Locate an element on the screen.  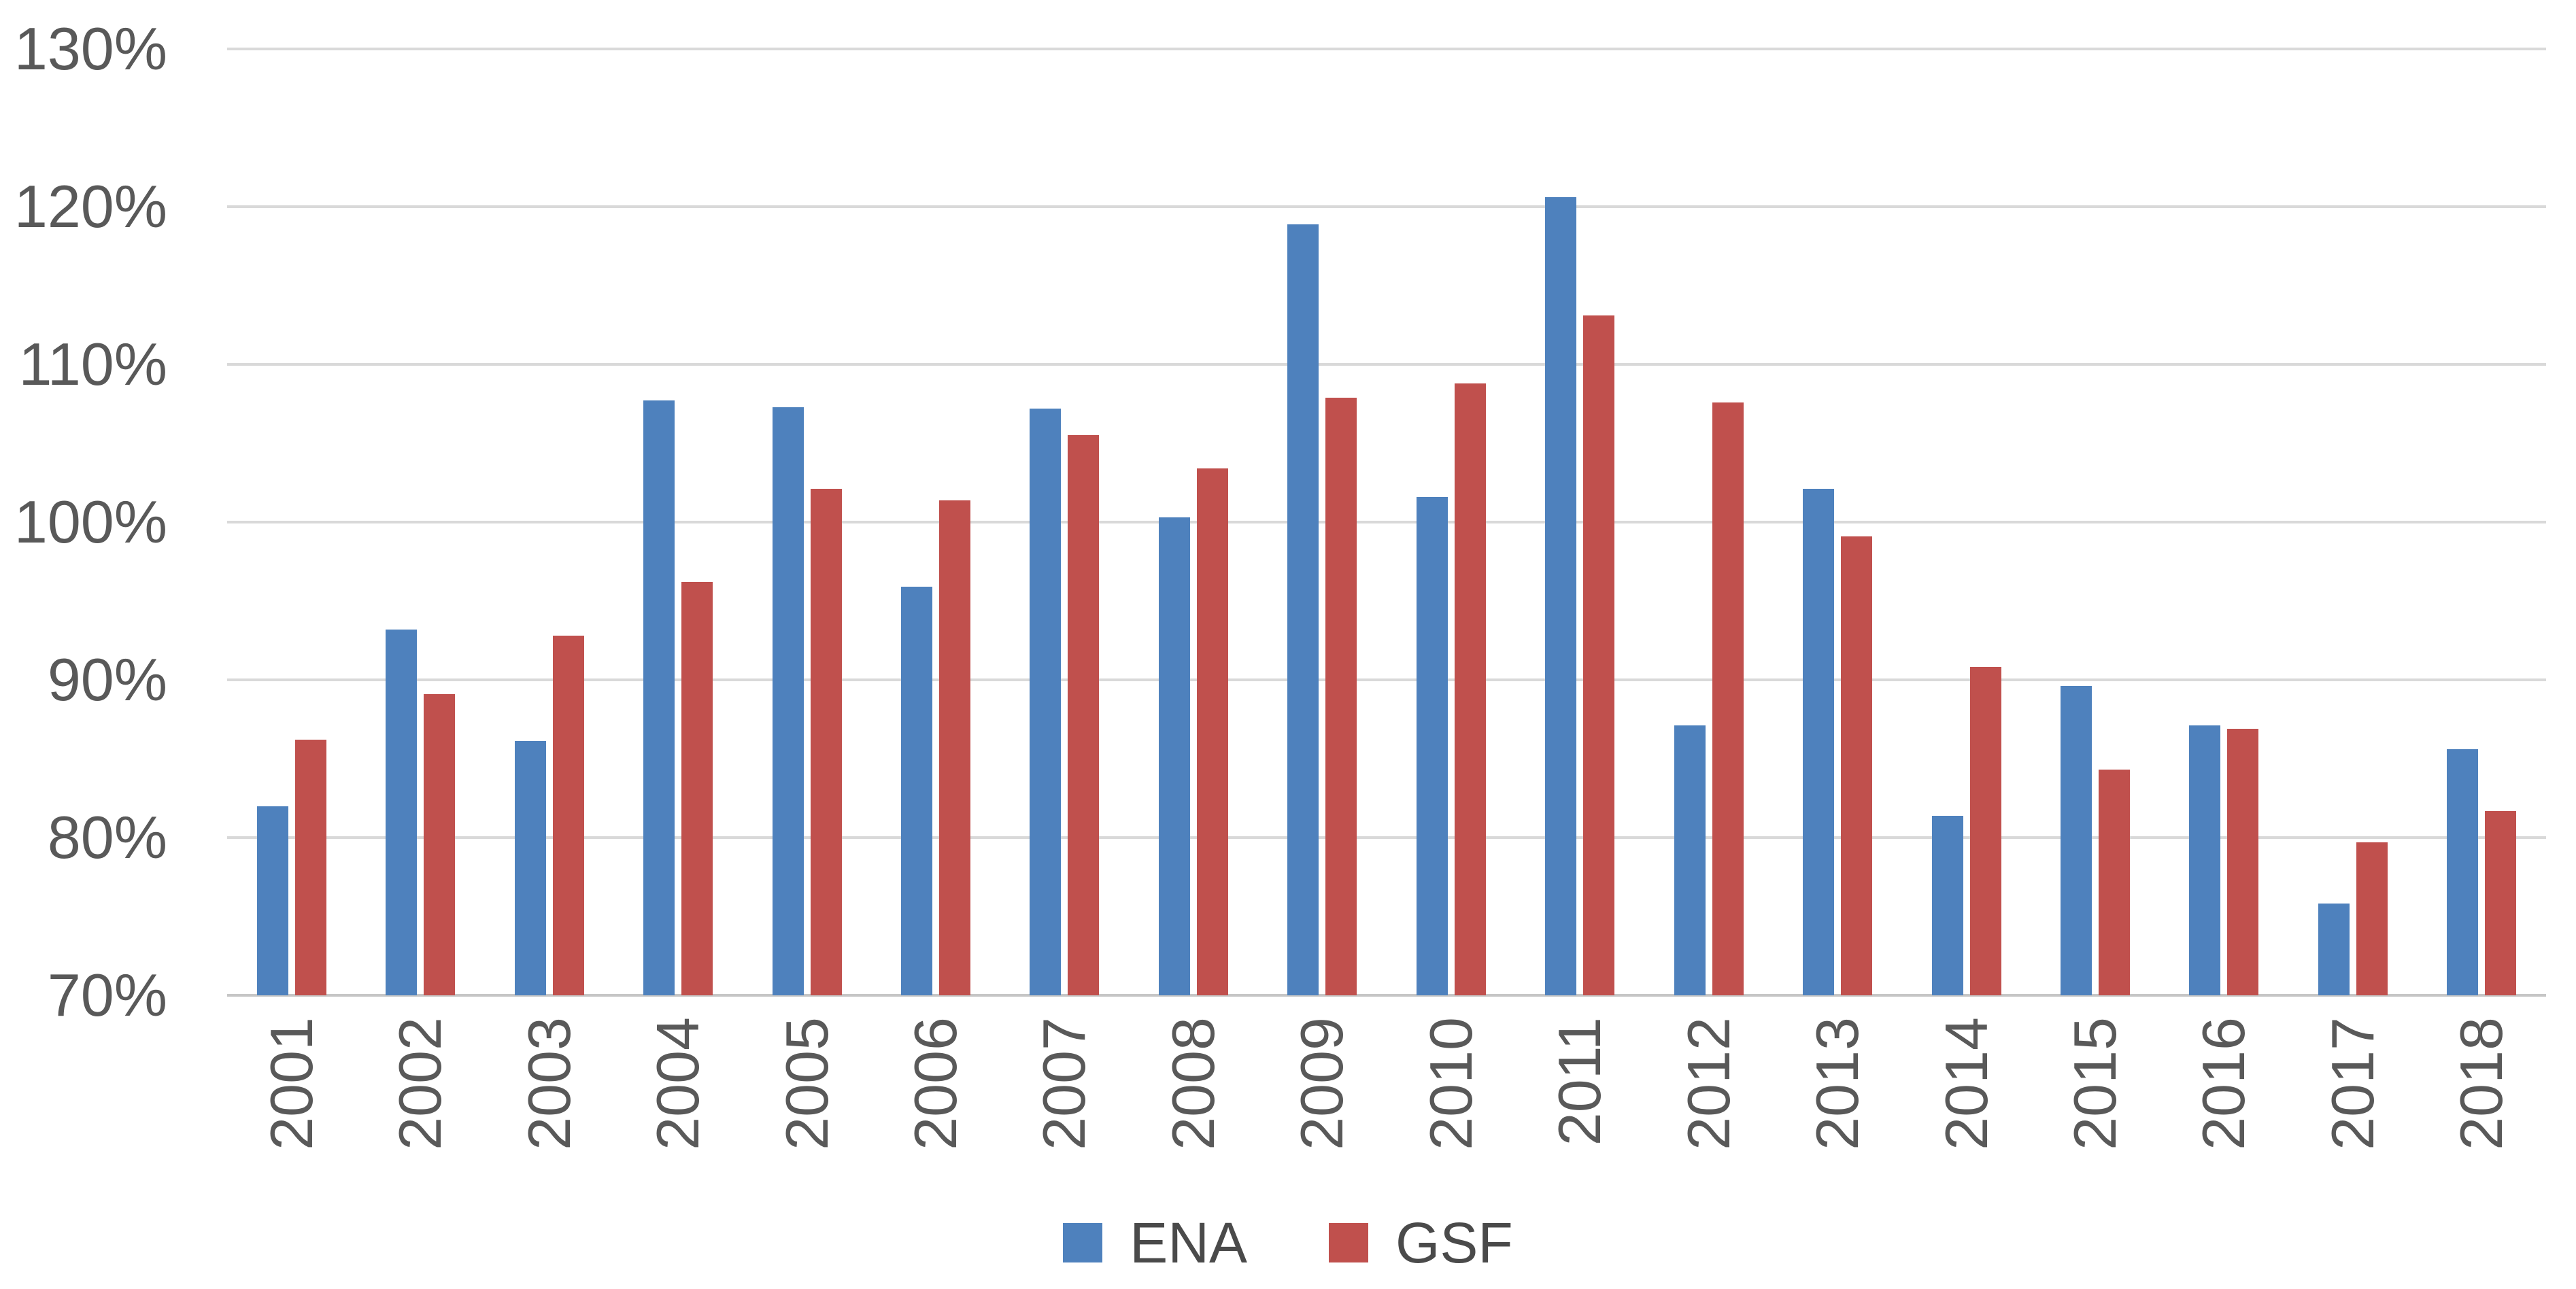
bar-gsf-2004 is located at coordinates (697, 788).